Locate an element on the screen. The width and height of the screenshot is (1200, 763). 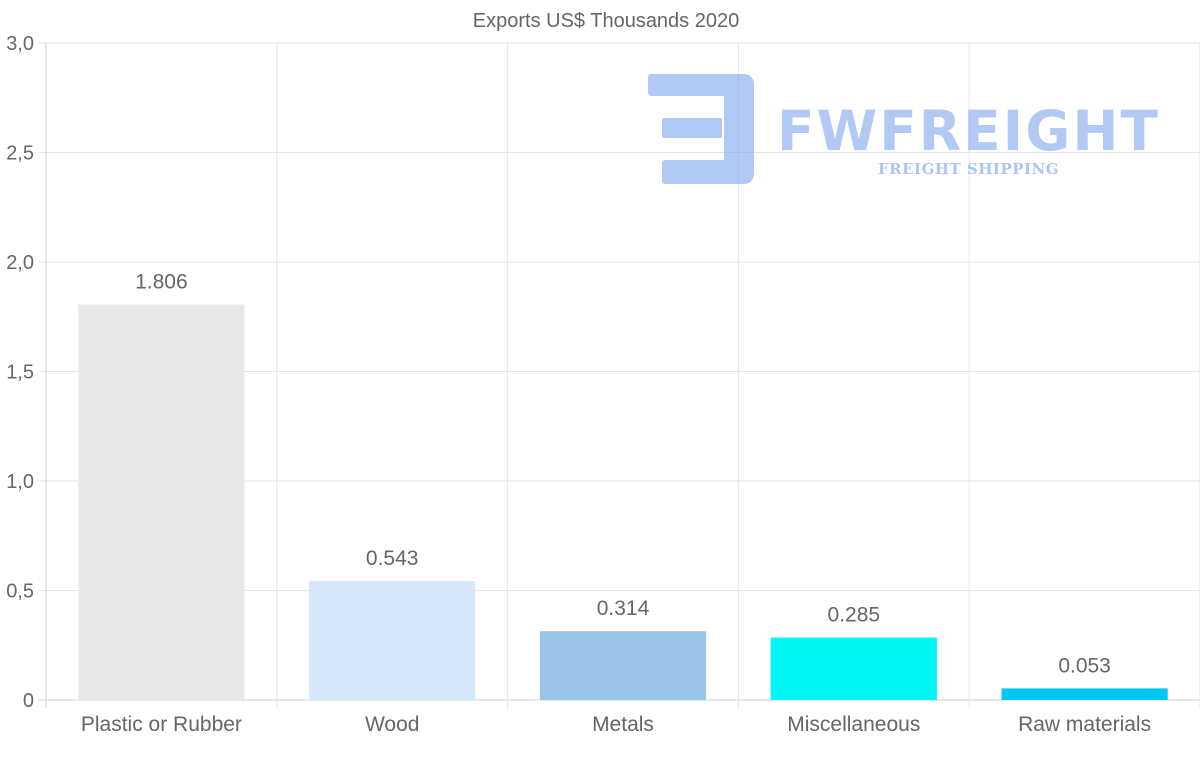
y-axis-labels: 0 0,5 1,0 1,5 2,0 2,5 3,0 is located at coordinates (20, 372).